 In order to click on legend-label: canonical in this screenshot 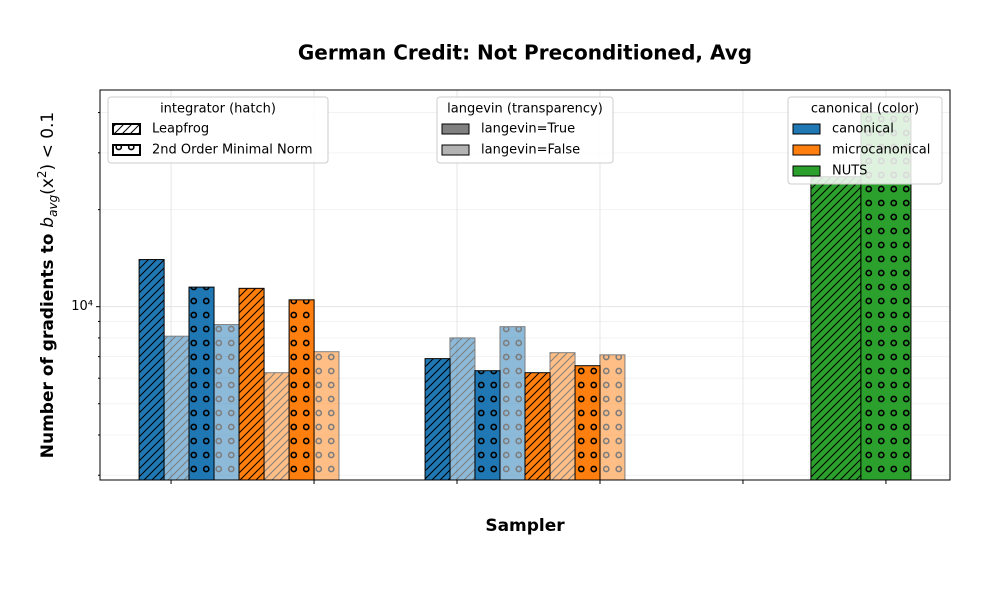, I will do `click(863, 129)`.